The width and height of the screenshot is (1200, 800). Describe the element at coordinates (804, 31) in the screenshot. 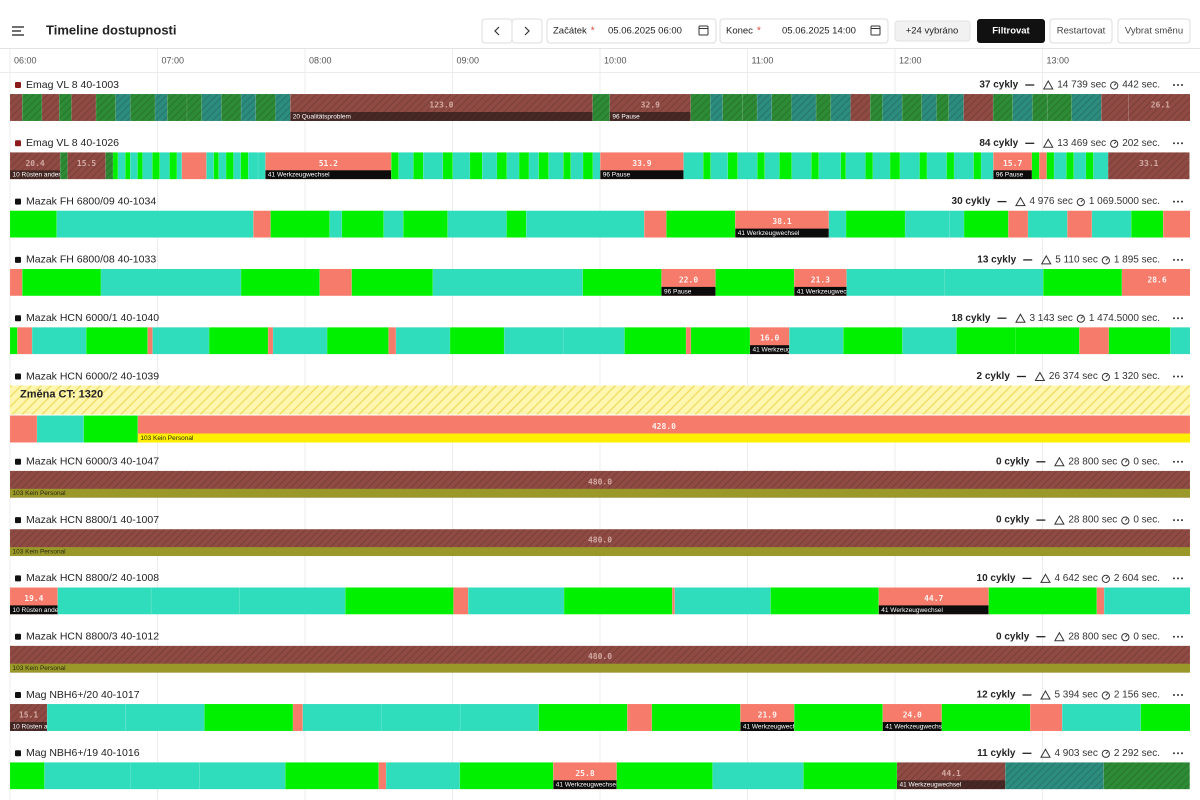

I see `end-input` at that location.